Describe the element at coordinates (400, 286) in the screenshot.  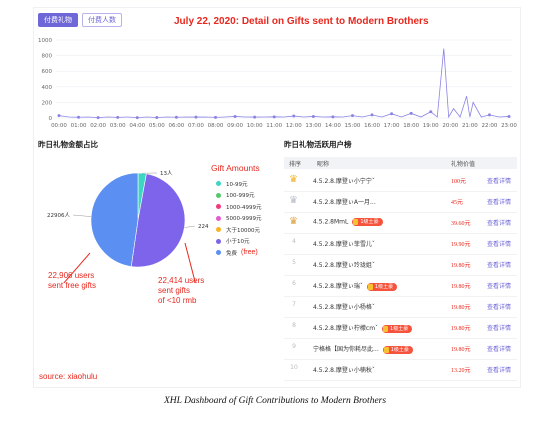
I see `ranking-row: 6 4.5.2.8.摩登ぃ瑞ˇ 1级土豪 19.80元 查看详情` at that location.